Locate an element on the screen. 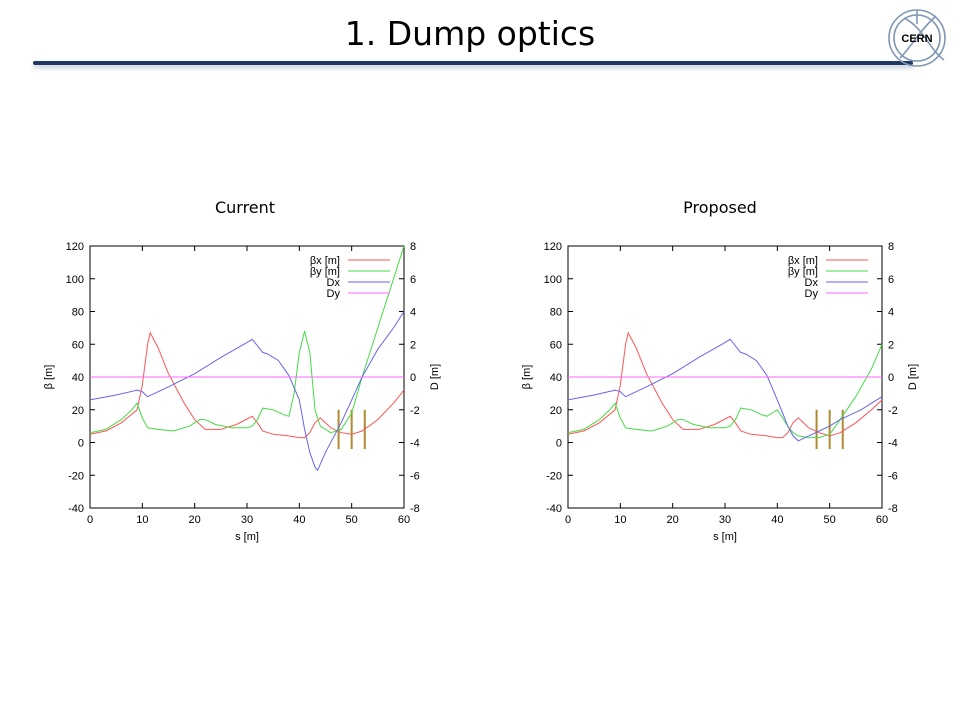  panel-label-current: Current is located at coordinates (245, 207).